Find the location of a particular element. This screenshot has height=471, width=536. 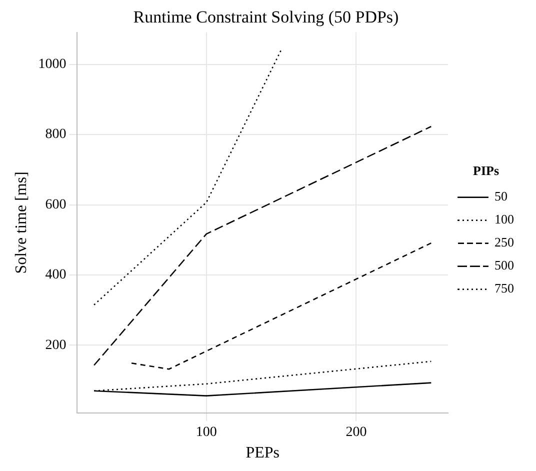

legend-label: 100 is located at coordinates (504, 219).